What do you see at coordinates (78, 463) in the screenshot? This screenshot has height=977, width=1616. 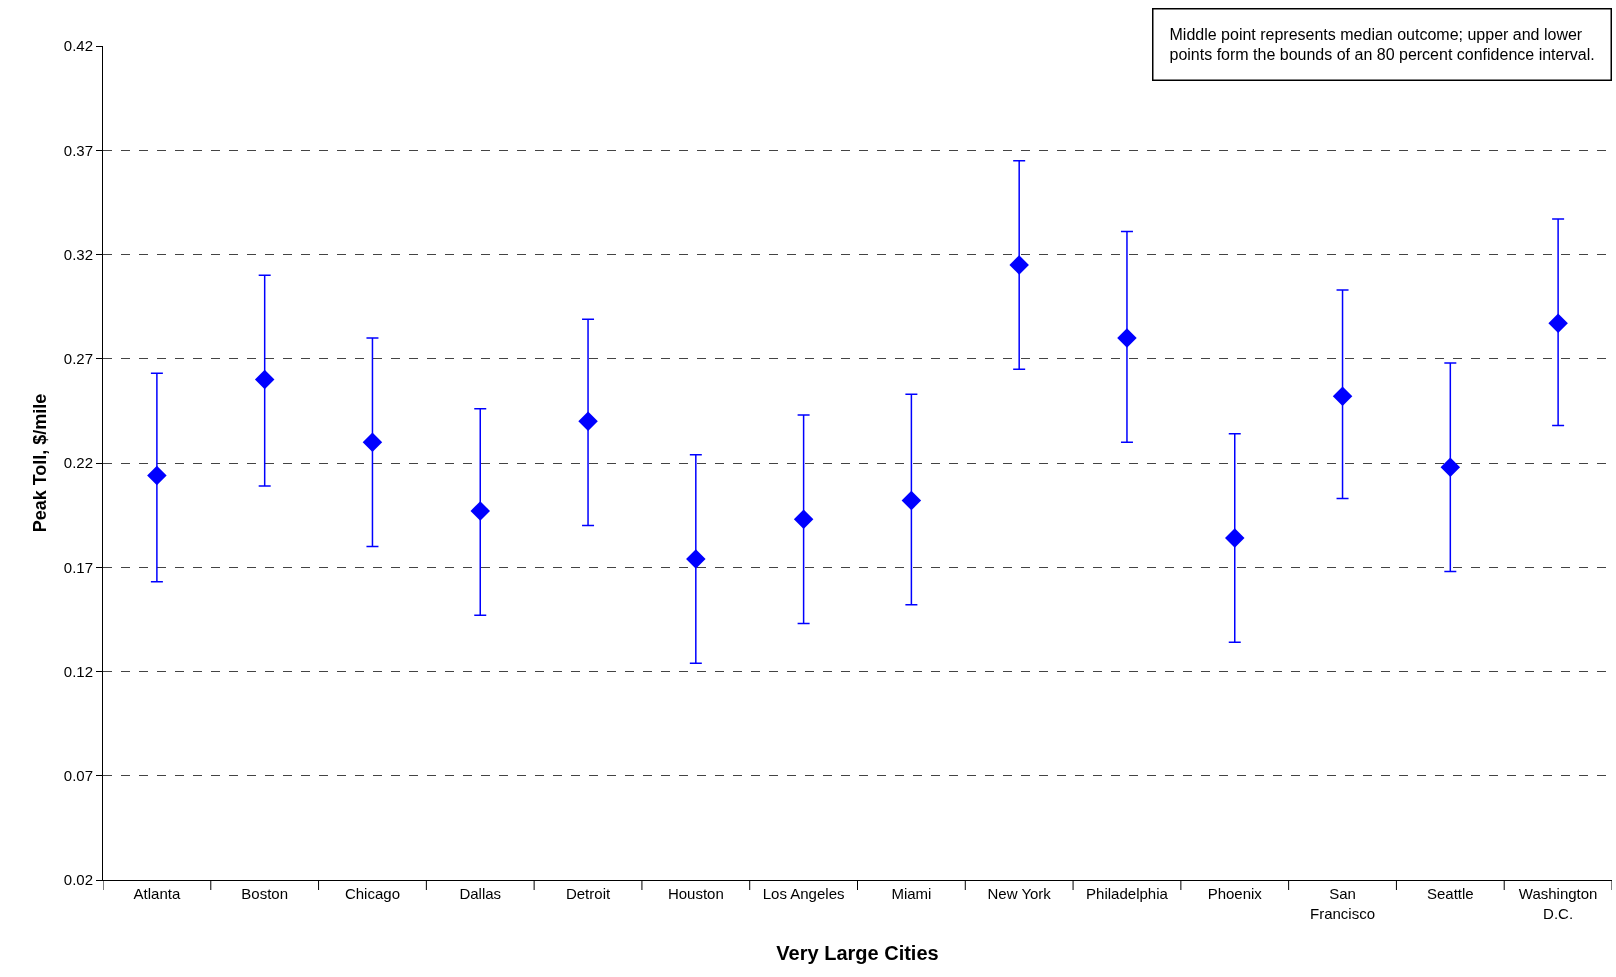 I see `y-tick-label: 0.22` at bounding box center [78, 463].